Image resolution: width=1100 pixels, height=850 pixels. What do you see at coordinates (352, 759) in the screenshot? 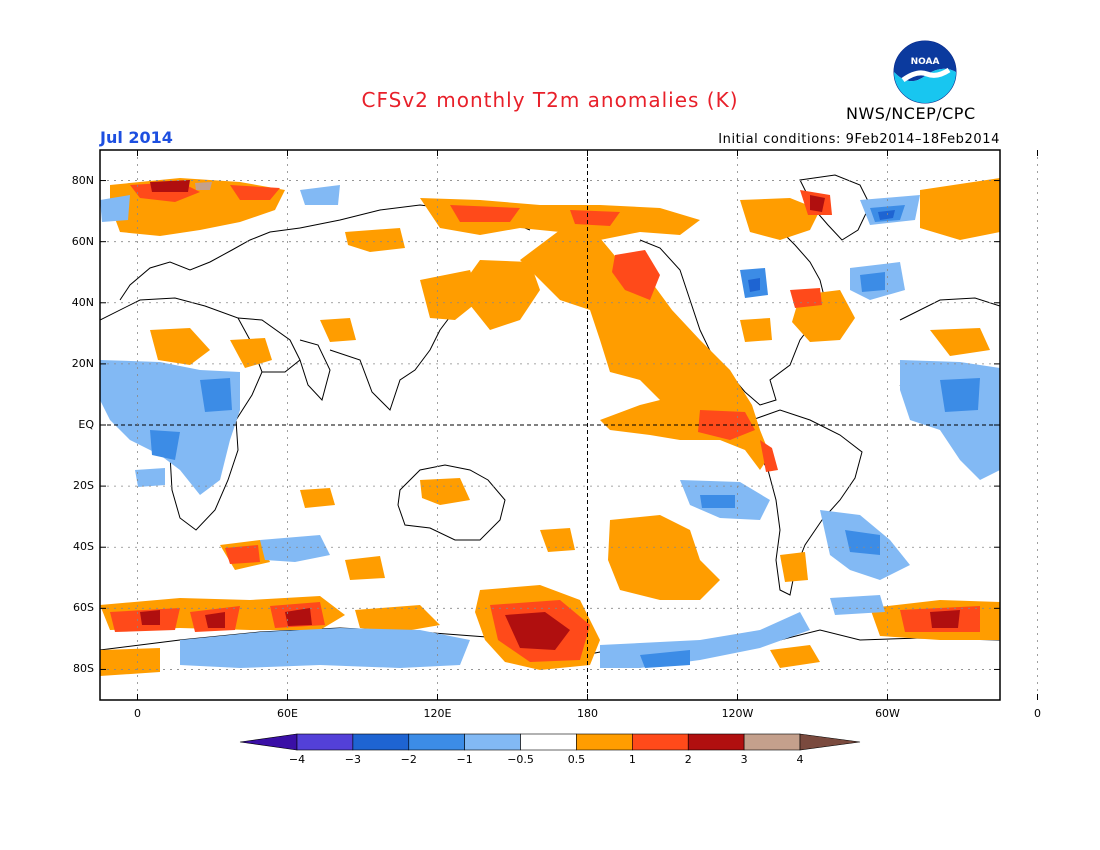
I see `colorbar-label: −3` at bounding box center [352, 759].